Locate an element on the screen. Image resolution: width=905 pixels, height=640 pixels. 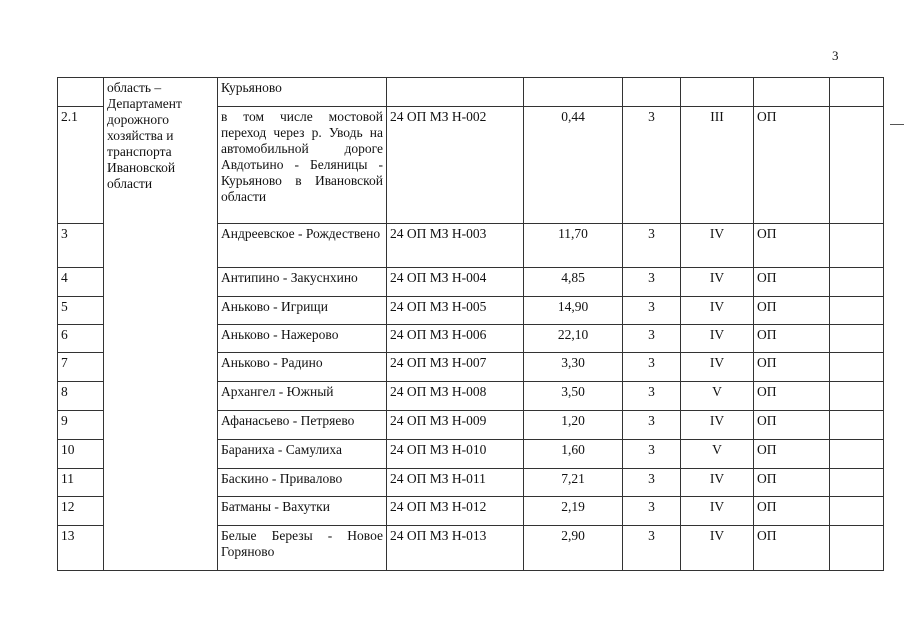
road-name: Архангел - Южный is located at coordinates (302, 396).